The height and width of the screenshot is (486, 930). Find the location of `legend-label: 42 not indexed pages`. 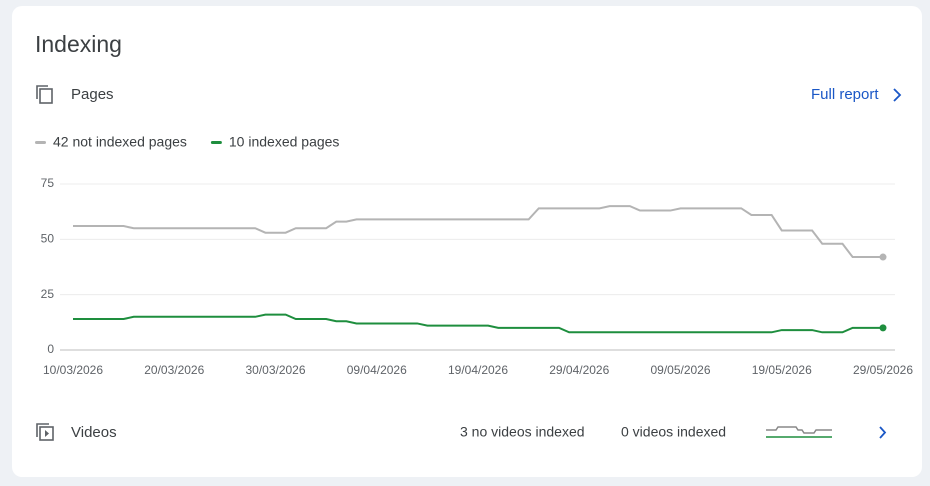

legend-label: 42 not indexed pages is located at coordinates (120, 142).